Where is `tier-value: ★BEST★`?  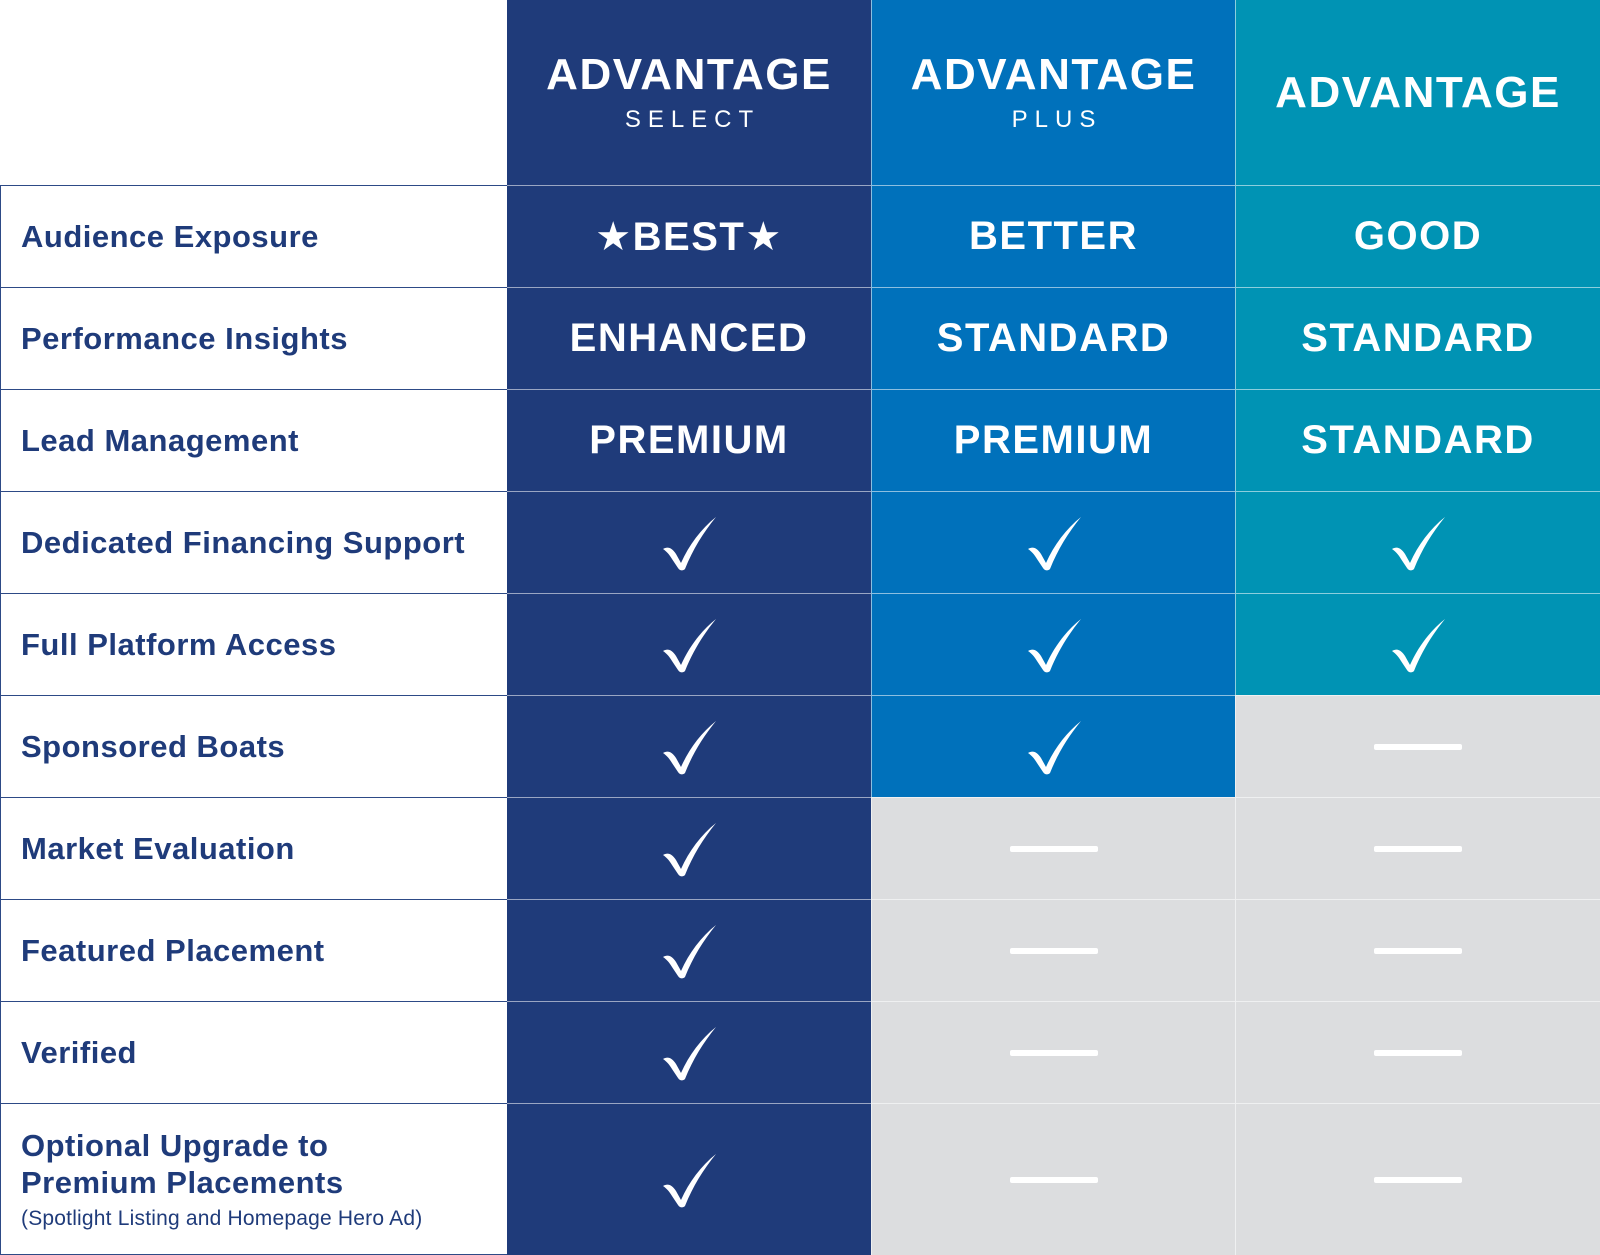 tier-value: ★BEST★ is located at coordinates (689, 236).